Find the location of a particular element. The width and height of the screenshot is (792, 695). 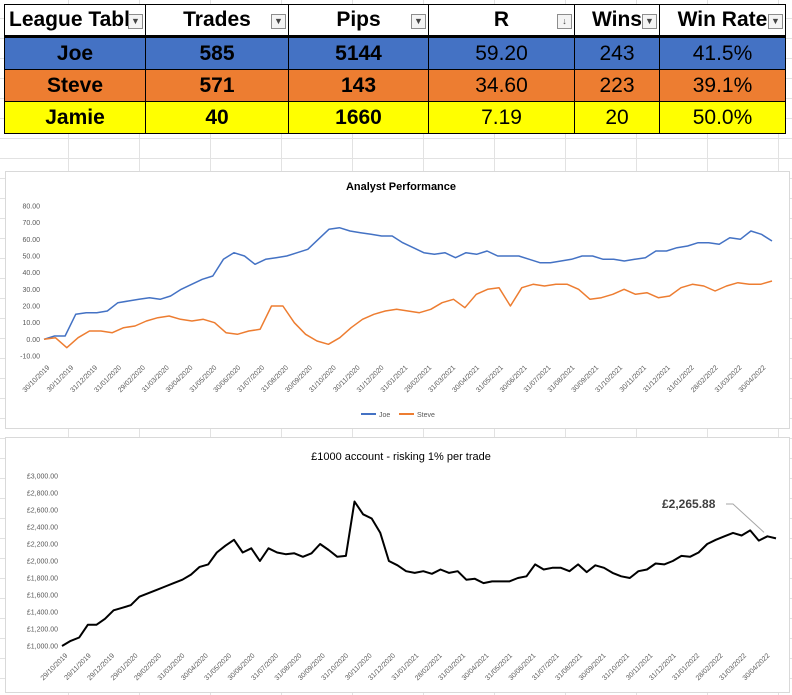

y-tick-label: 30.00 is located at coordinates (31, 290).